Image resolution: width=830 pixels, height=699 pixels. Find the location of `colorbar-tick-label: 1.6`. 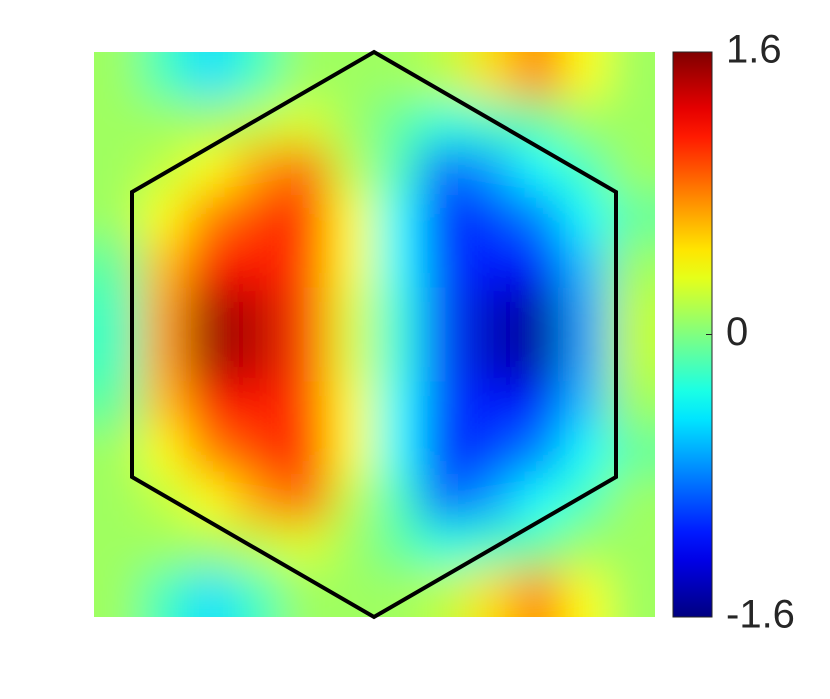

colorbar-tick-label: 1.6 is located at coordinates (754, 50).